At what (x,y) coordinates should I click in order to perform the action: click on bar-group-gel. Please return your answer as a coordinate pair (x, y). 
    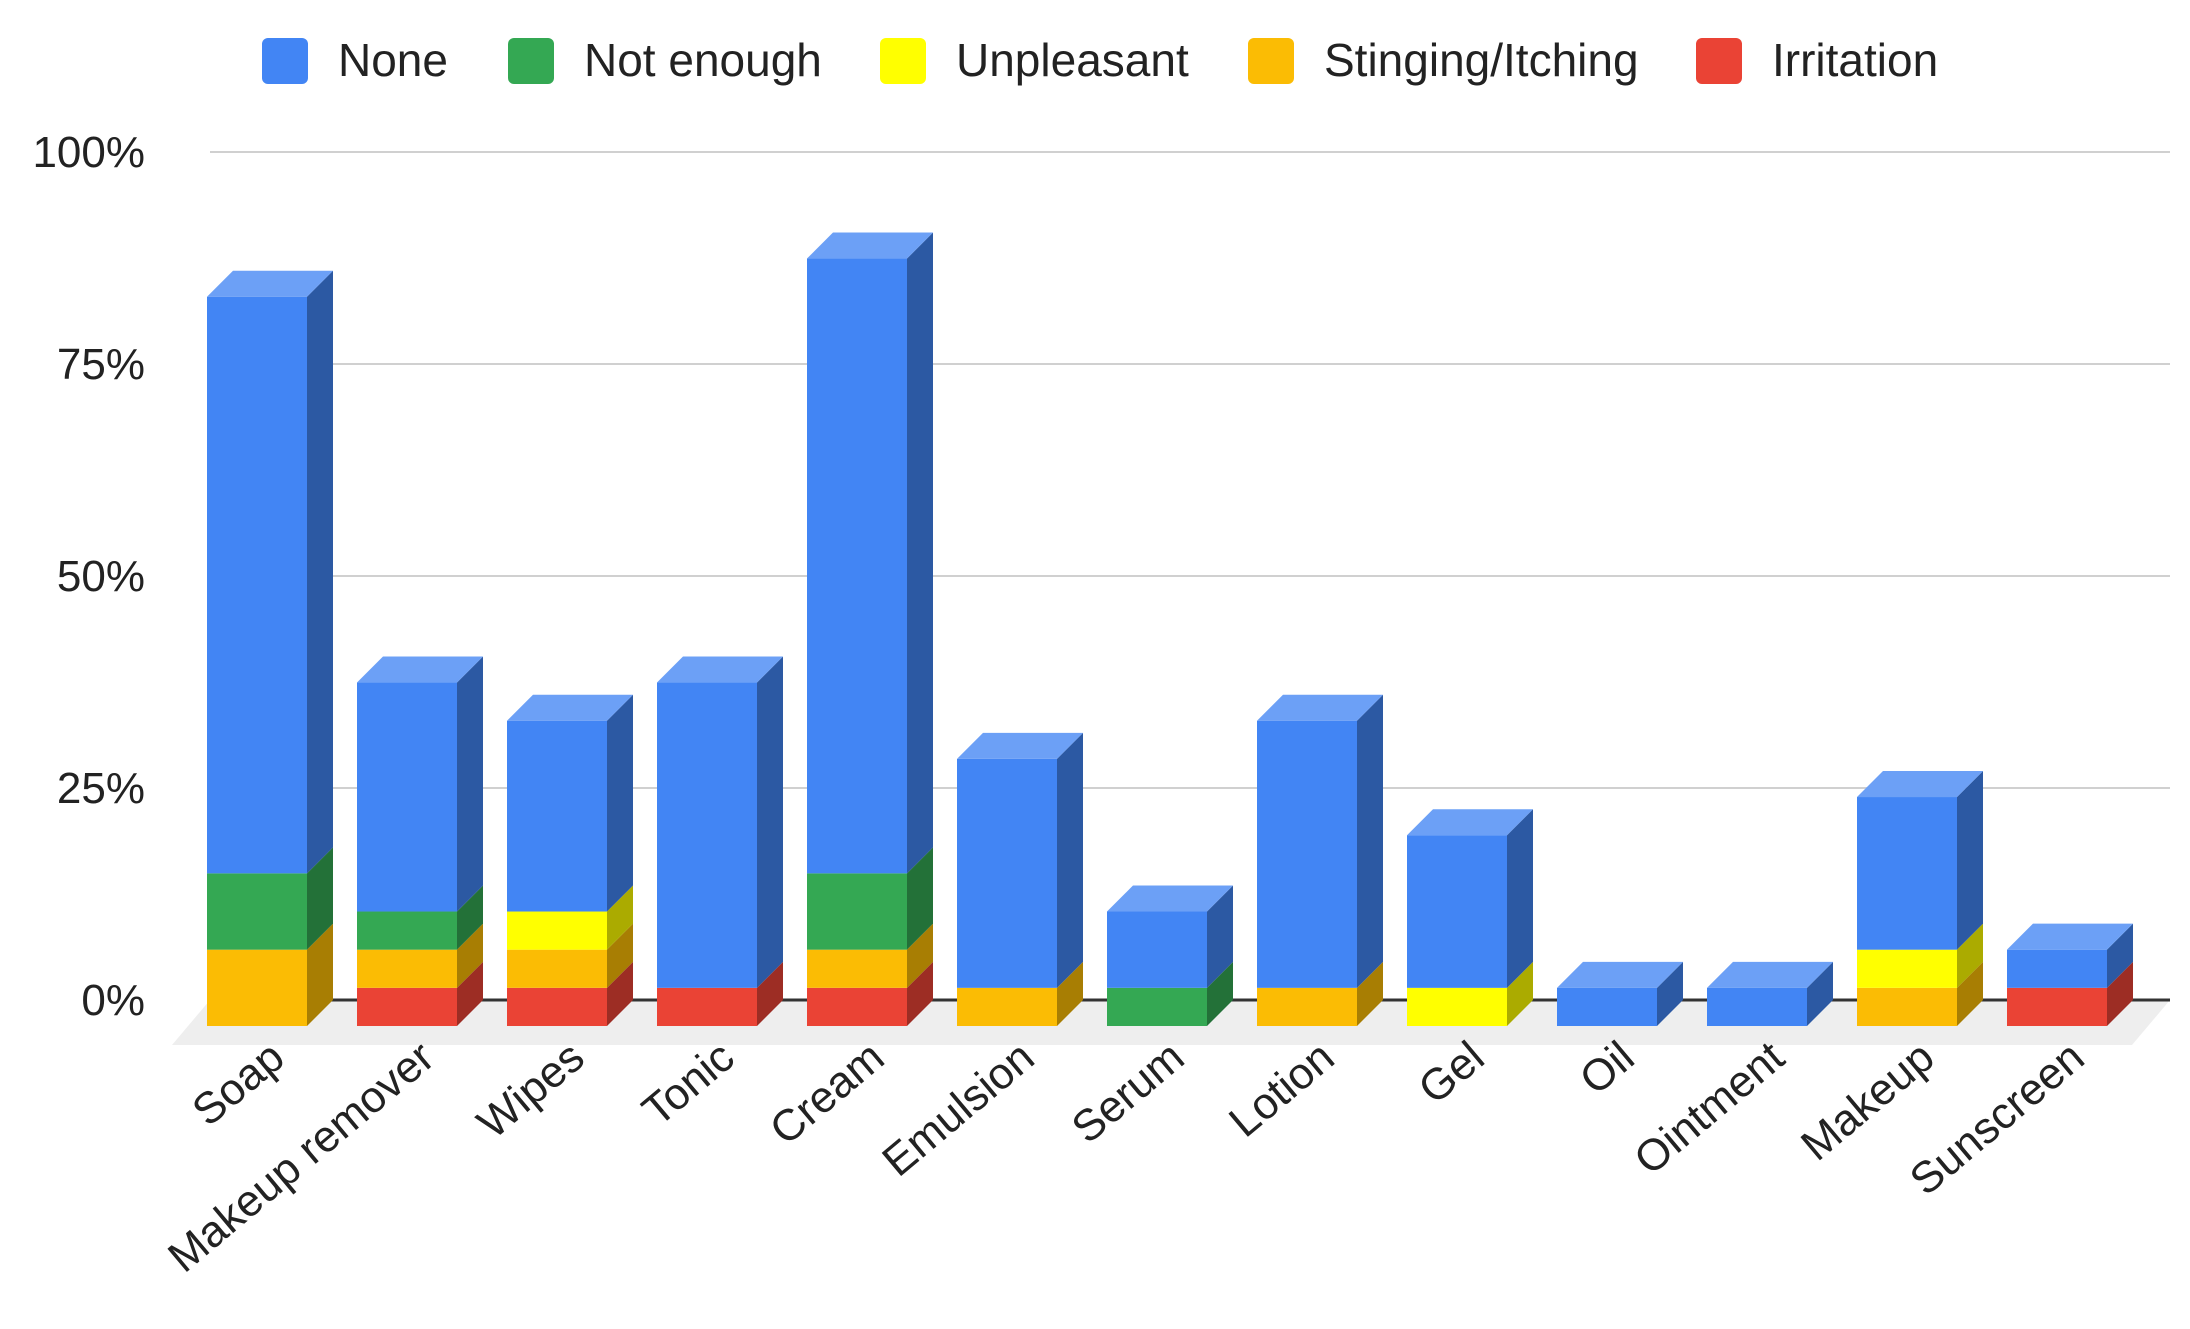
    Looking at the image, I should click on (1470, 917).